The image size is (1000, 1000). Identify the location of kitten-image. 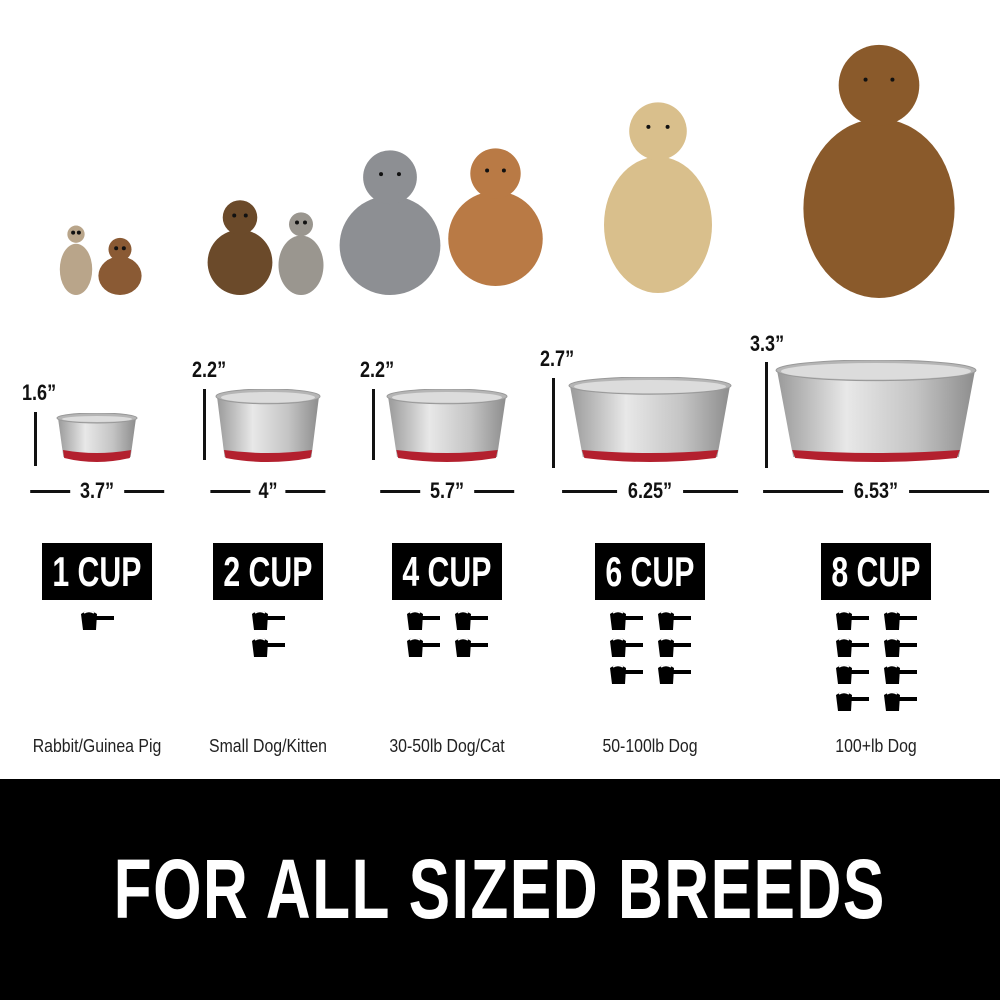
(301, 253).